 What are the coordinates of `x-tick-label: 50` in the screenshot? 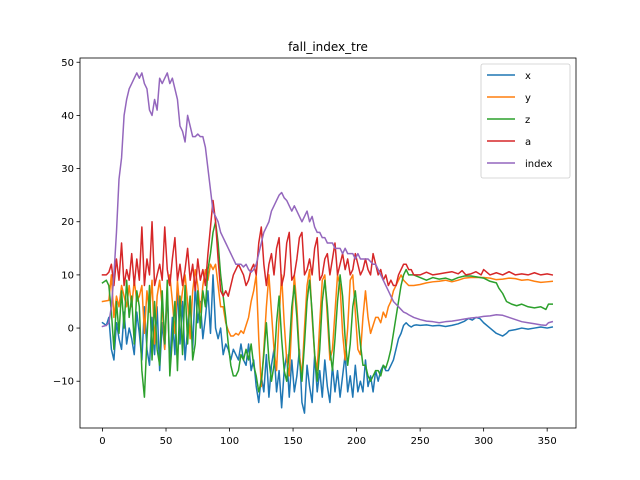 It's located at (166, 441).